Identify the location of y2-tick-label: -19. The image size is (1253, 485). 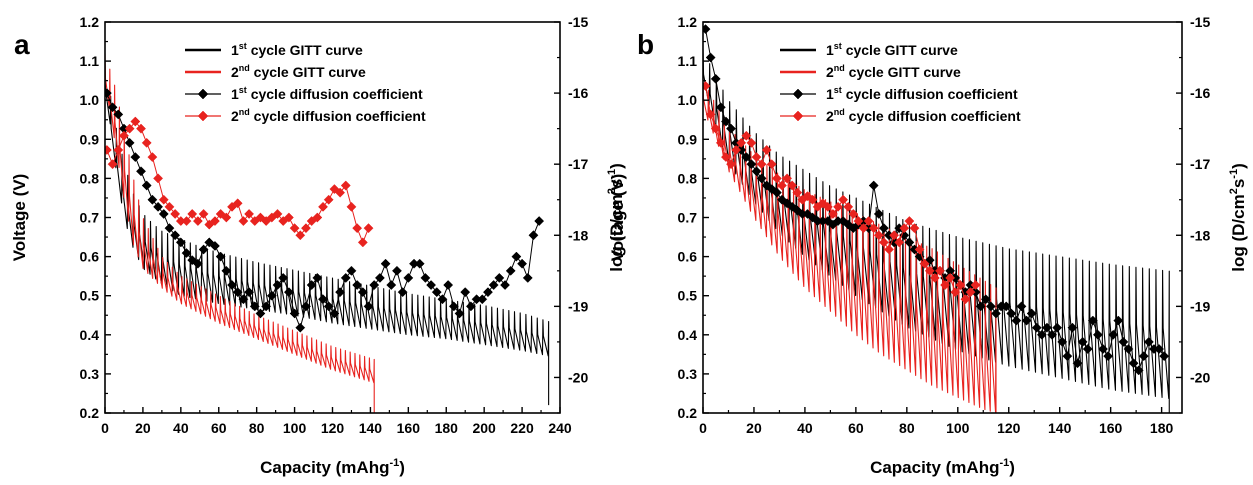
(578, 306).